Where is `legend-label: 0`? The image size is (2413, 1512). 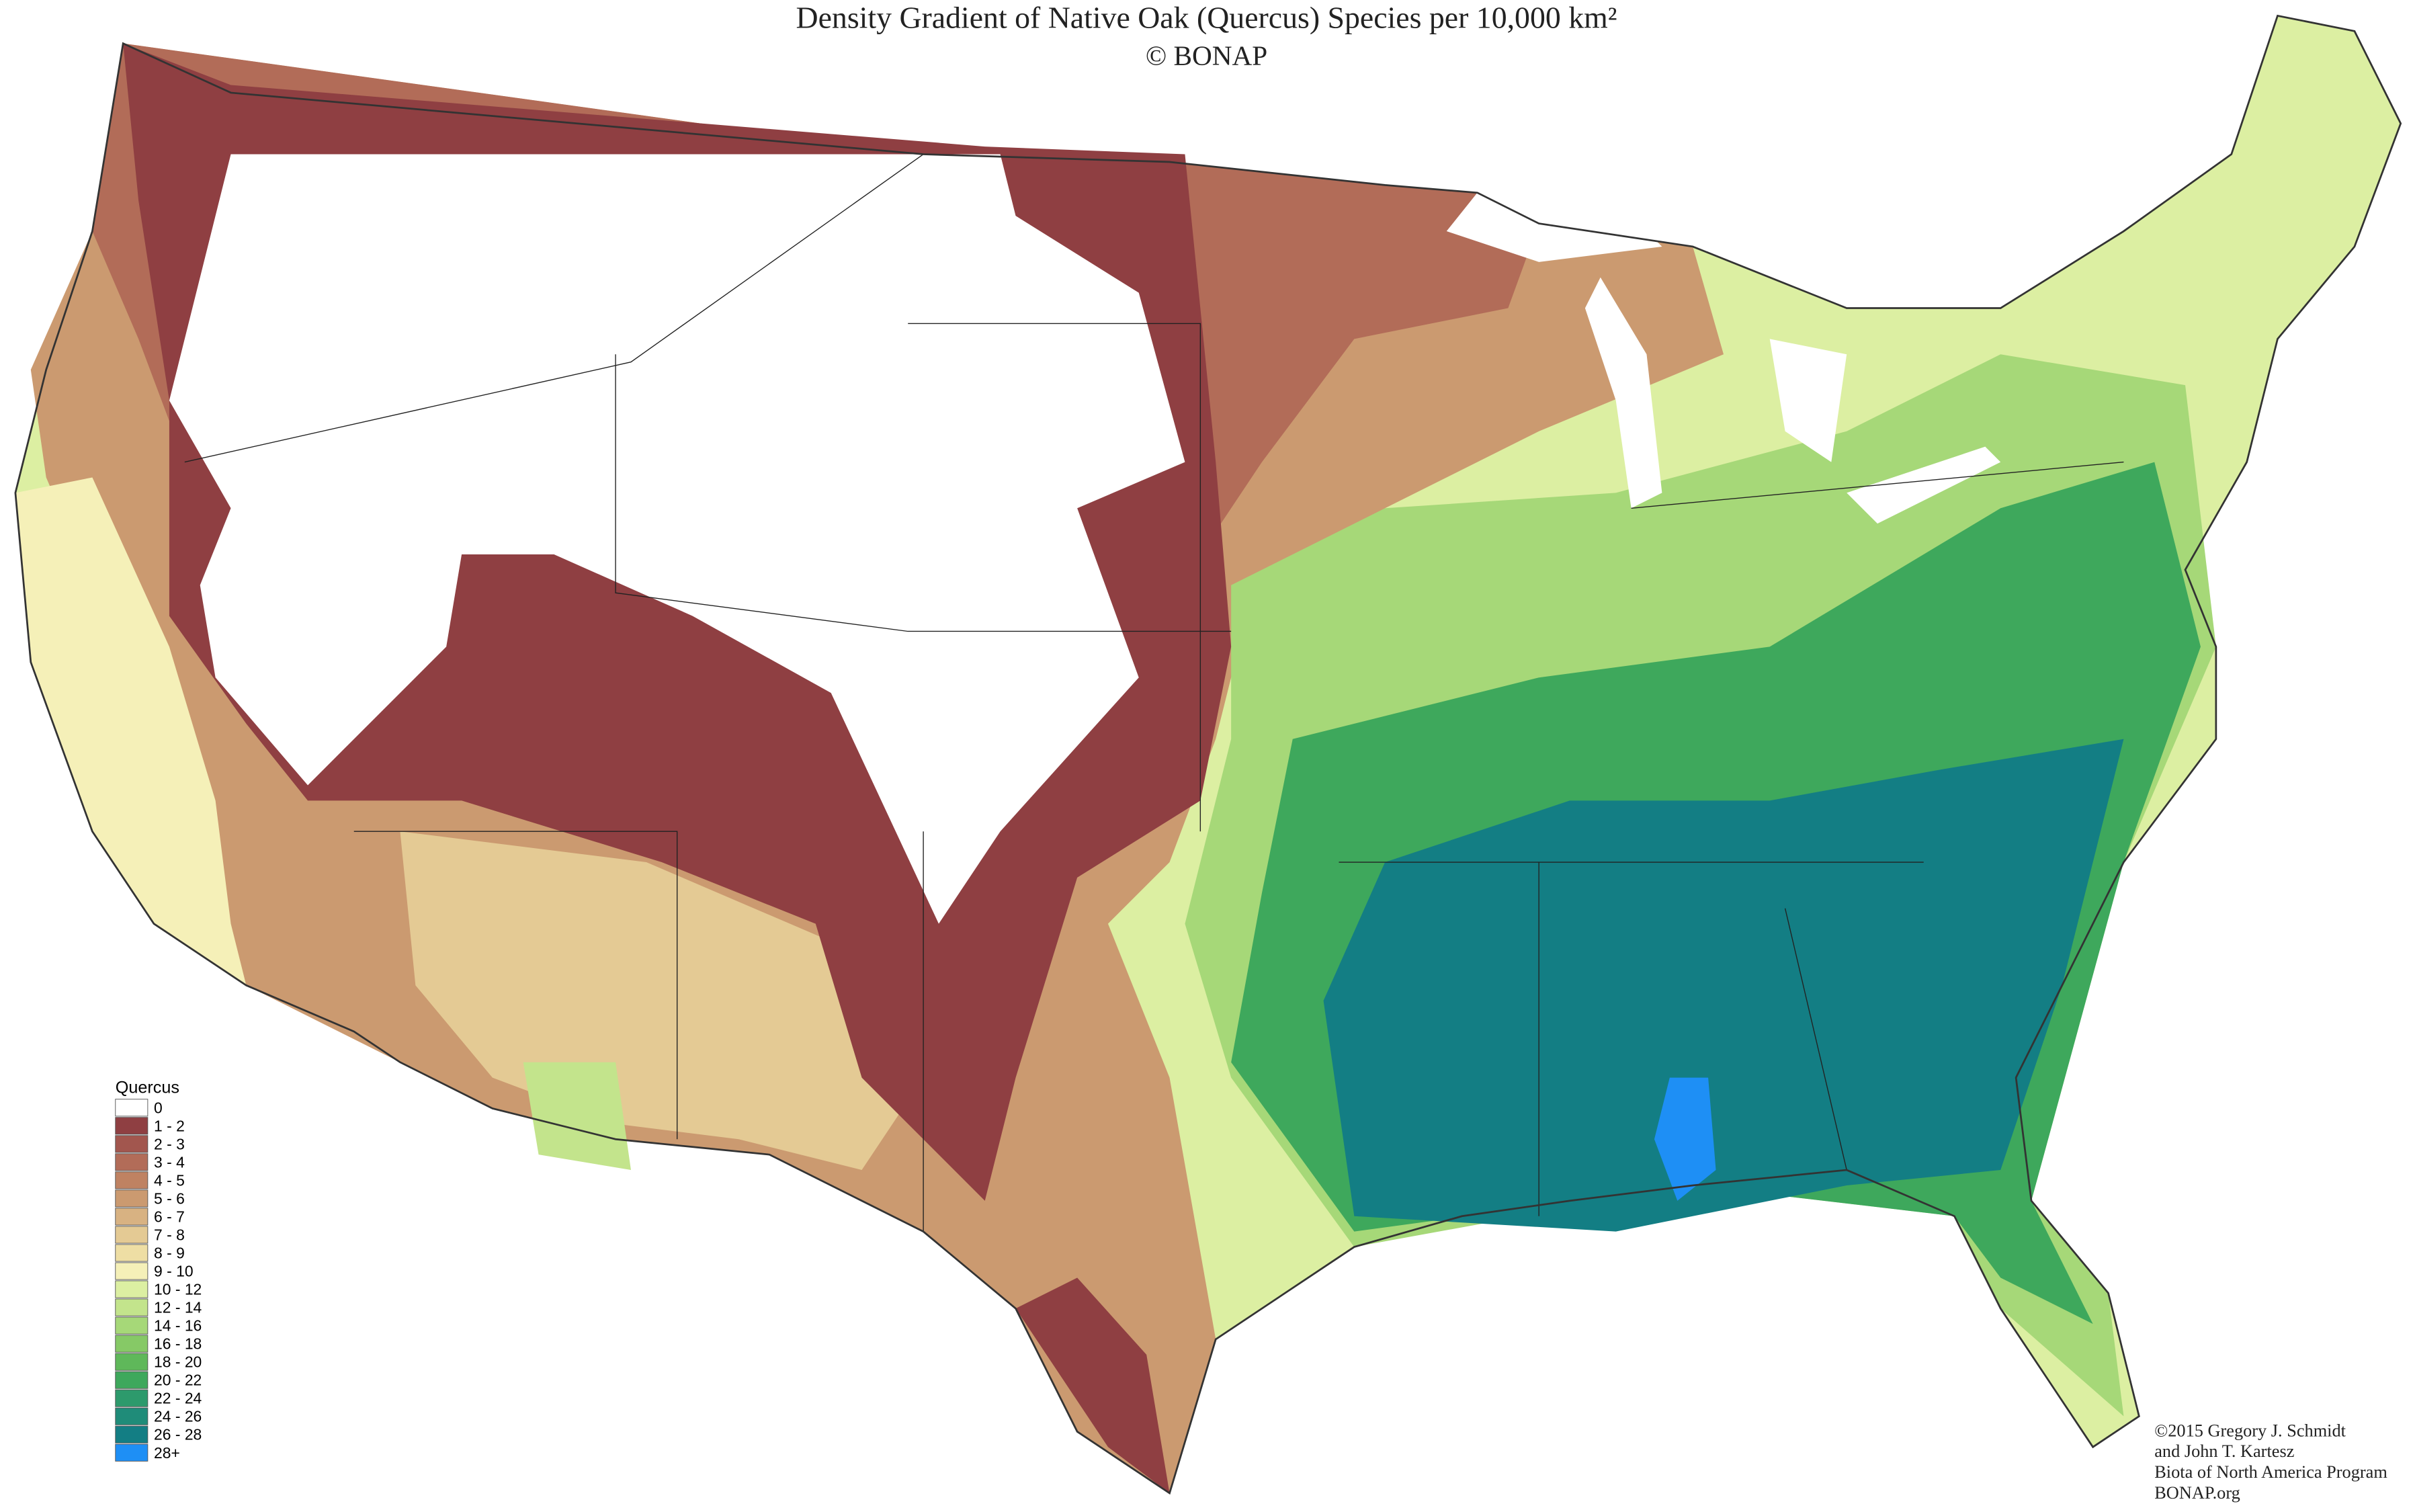 legend-label: 0 is located at coordinates (158, 1107).